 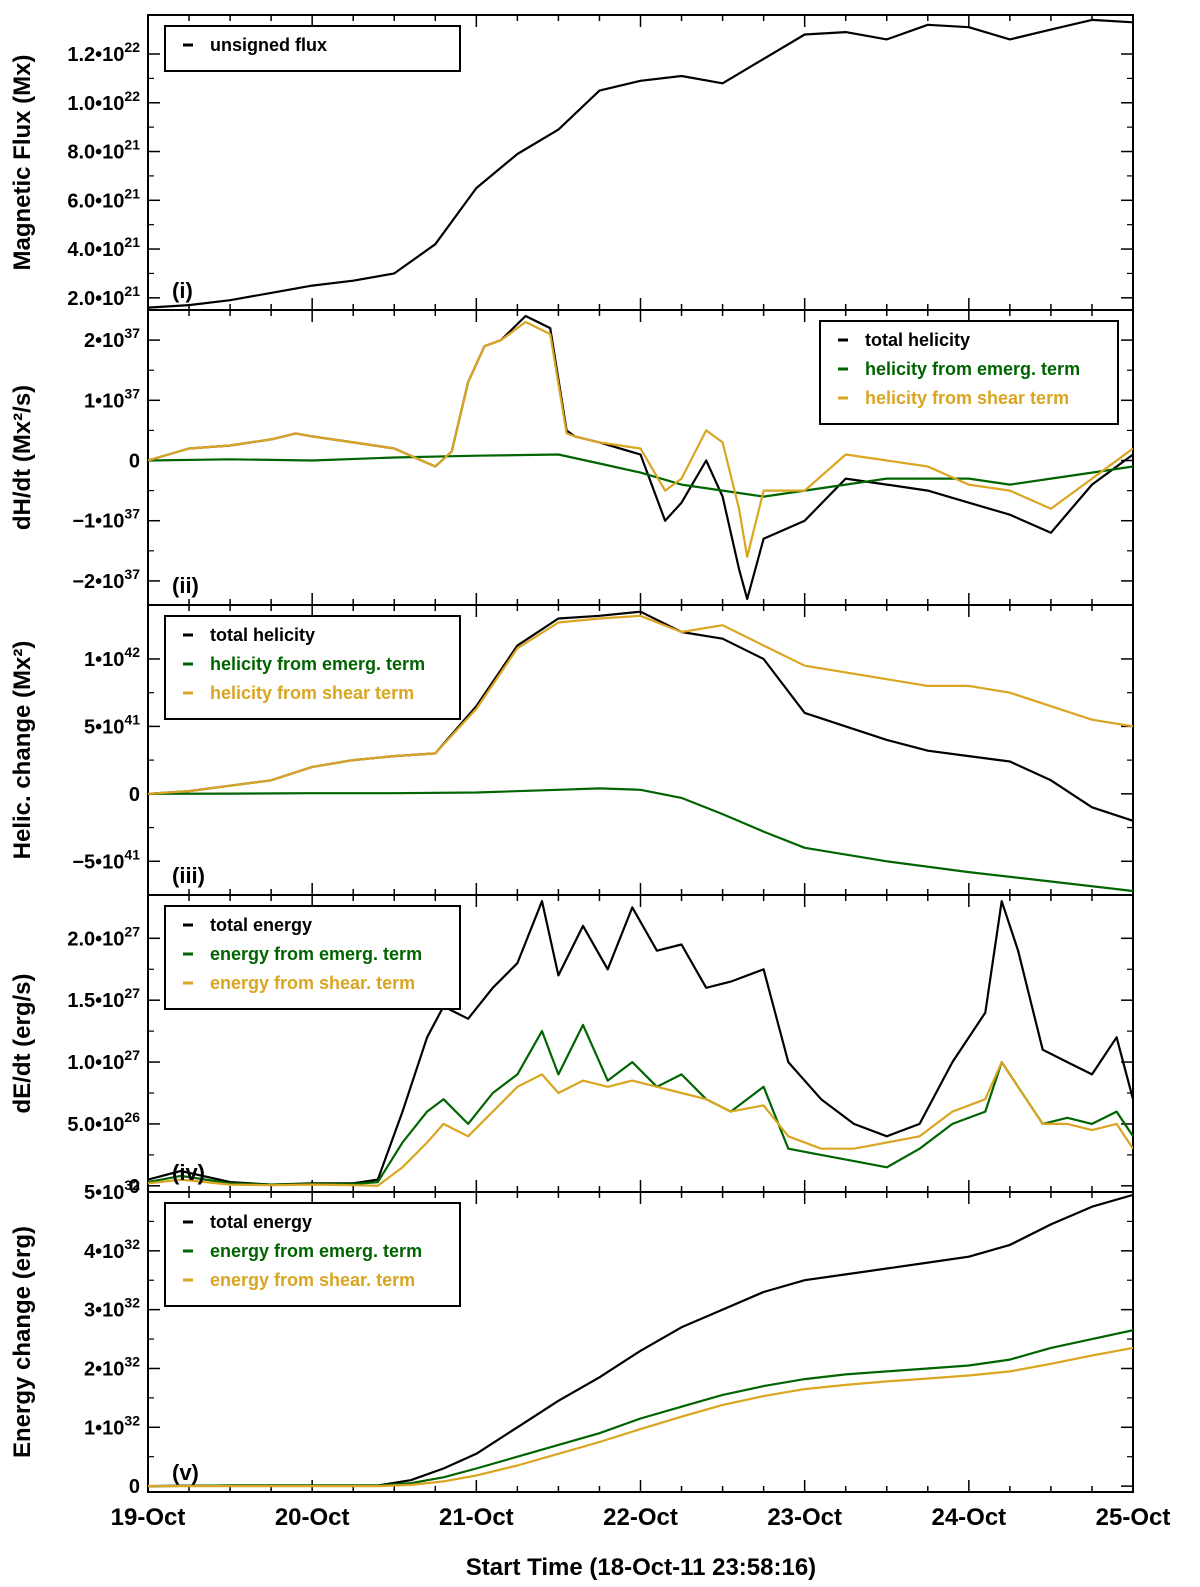 What do you see at coordinates (1133, 1517) in the screenshot?
I see `x-tick-label: 25-Oct` at bounding box center [1133, 1517].